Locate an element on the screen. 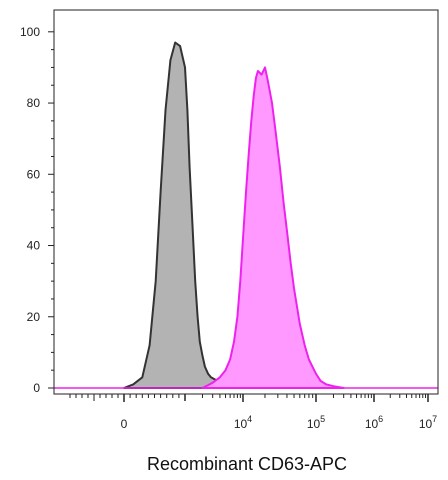 This screenshot has width=448, height=480. y-tick-label: 20 is located at coordinates (34, 317).